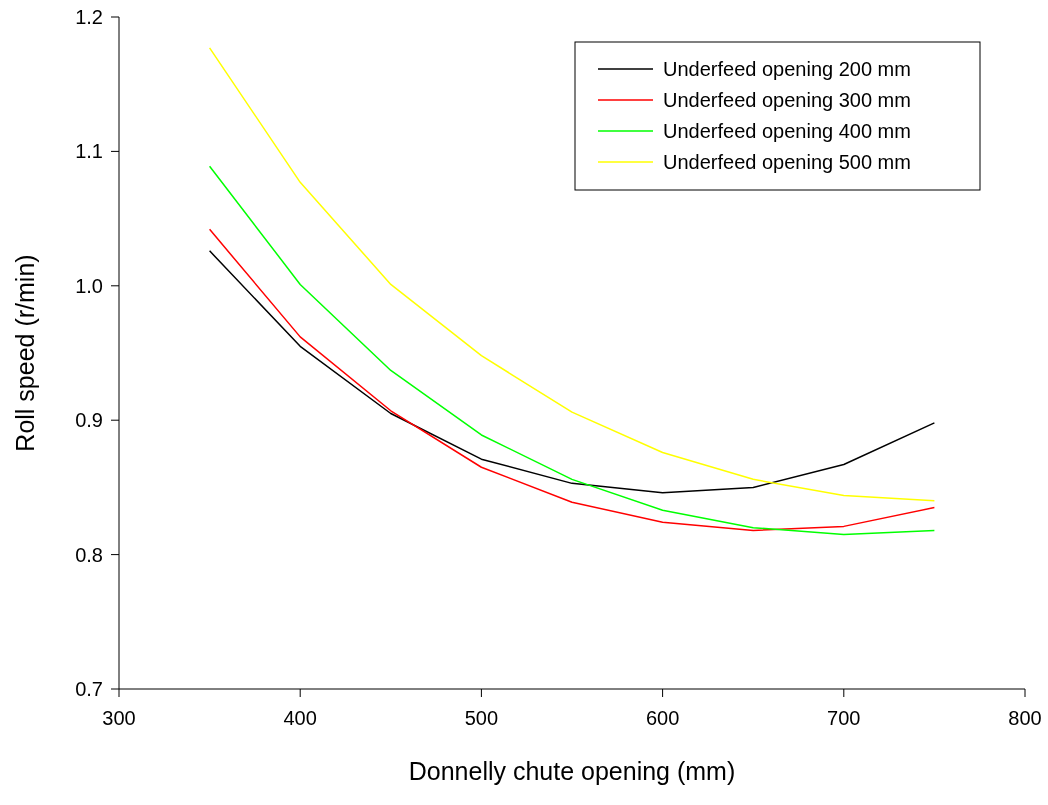 The height and width of the screenshot is (805, 1048). I want to click on y-tick-label: 0.7, so click(89, 689).